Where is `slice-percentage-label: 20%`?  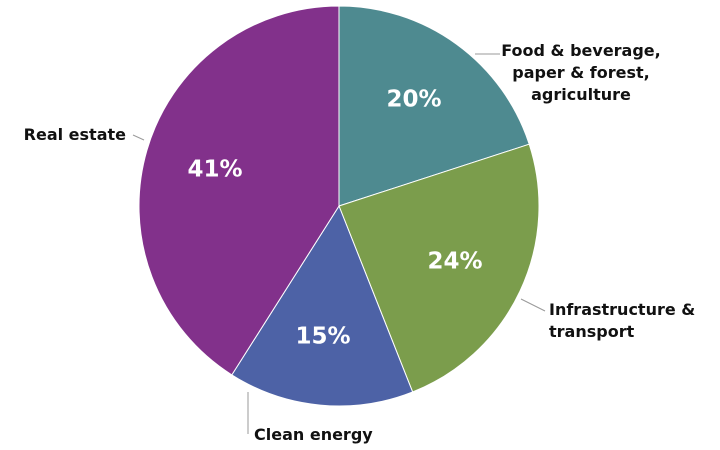
slice-percentage-label: 20% is located at coordinates (413, 100).